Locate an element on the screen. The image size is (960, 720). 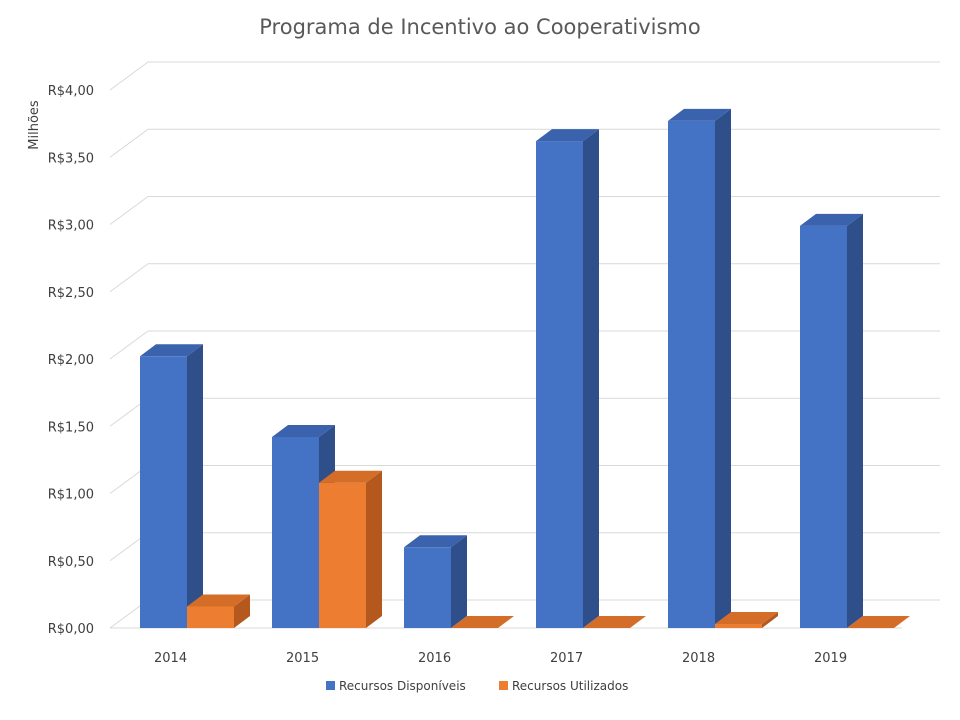
x-tick-label: 2015 is located at coordinates (302, 658).